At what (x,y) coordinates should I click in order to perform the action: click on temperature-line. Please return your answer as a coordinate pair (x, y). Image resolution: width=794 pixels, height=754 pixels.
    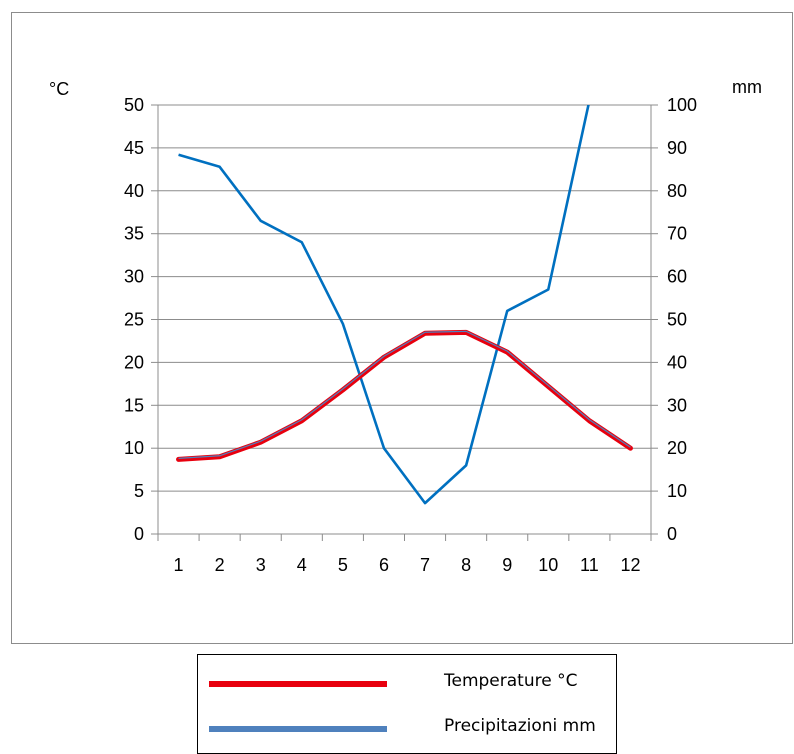
    Looking at the image, I should click on (404, 395).